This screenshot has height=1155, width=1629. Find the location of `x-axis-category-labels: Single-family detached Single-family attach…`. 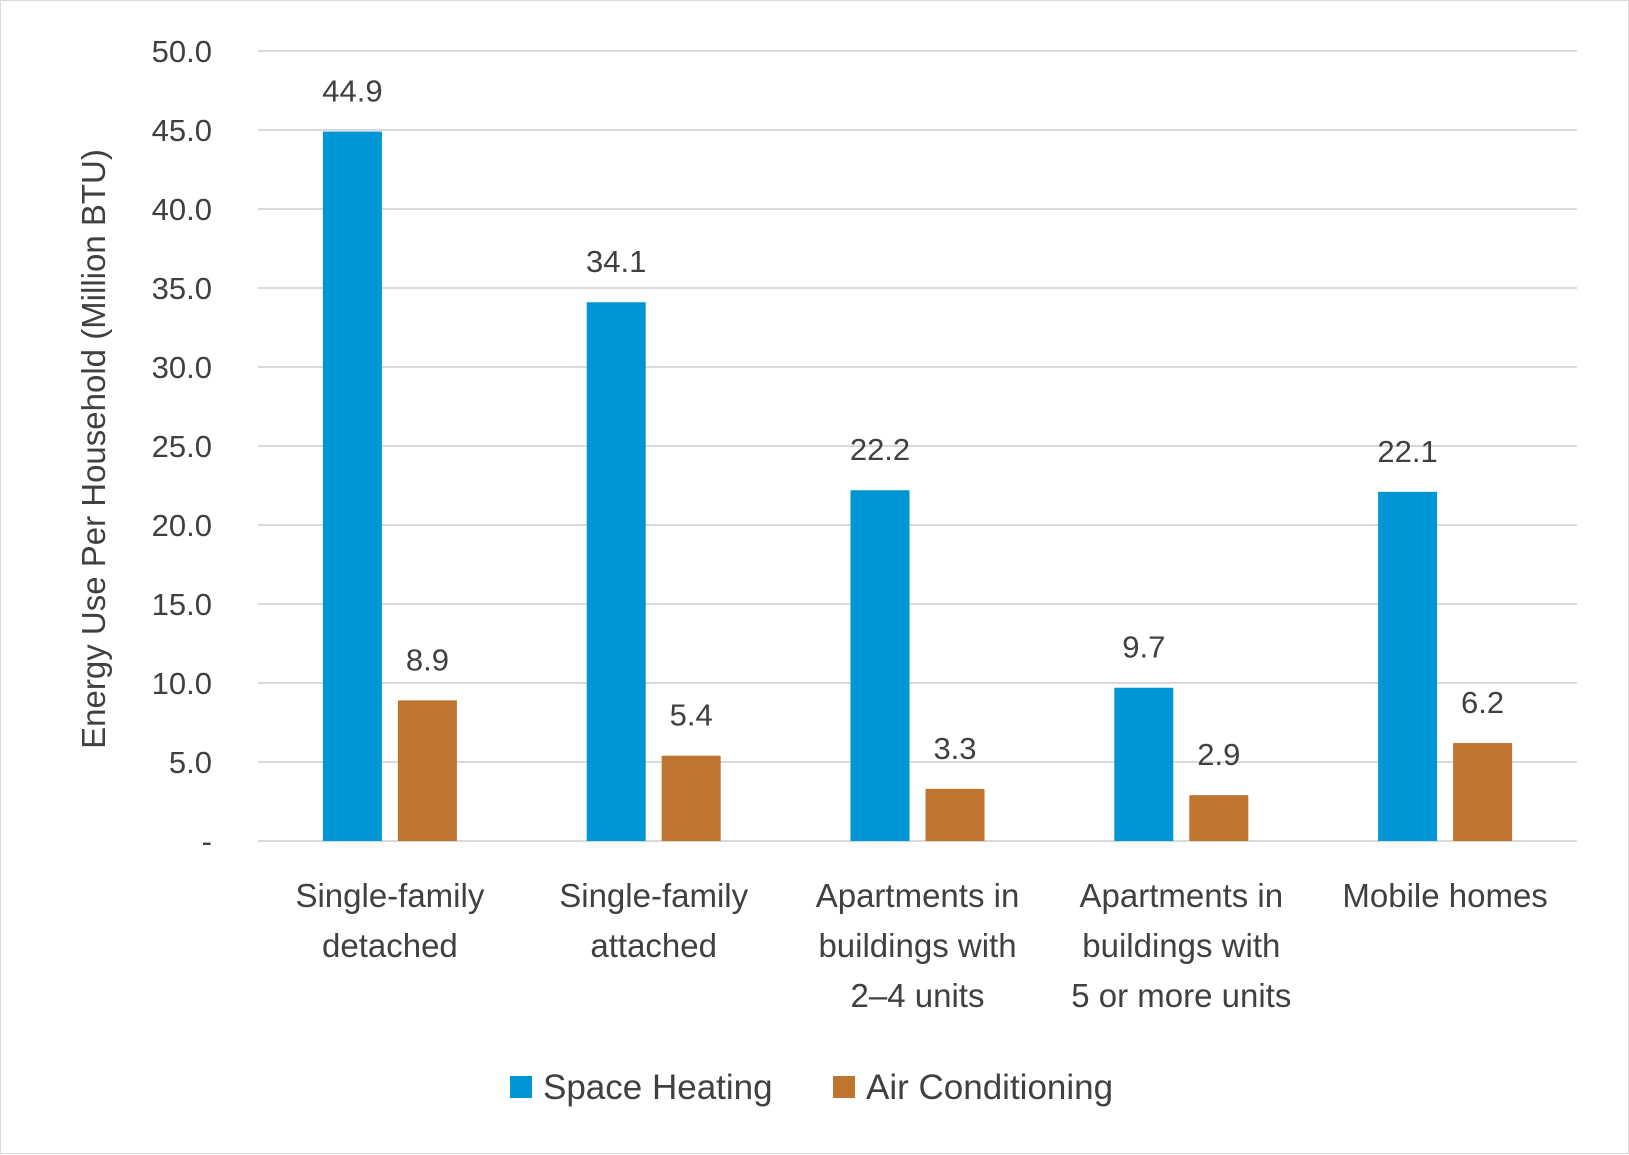

x-axis-category-labels: Single-family detached Single-family attach… is located at coordinates (921, 945).